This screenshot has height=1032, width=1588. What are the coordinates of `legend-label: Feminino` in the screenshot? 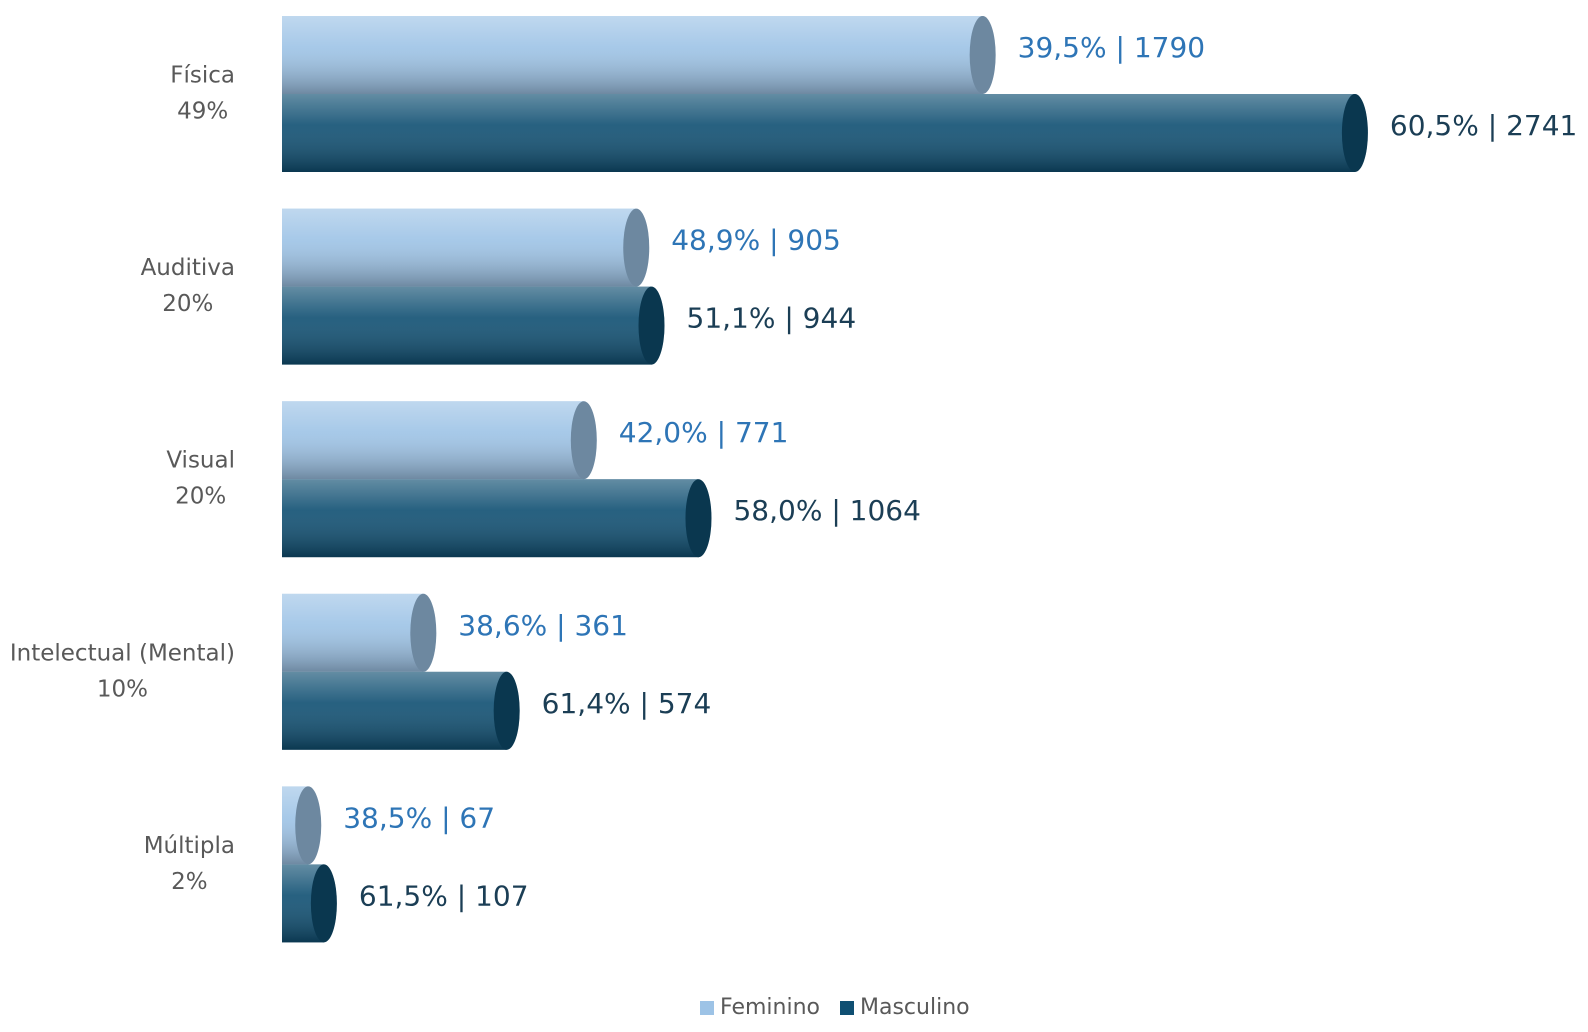 It's located at (770, 1007).